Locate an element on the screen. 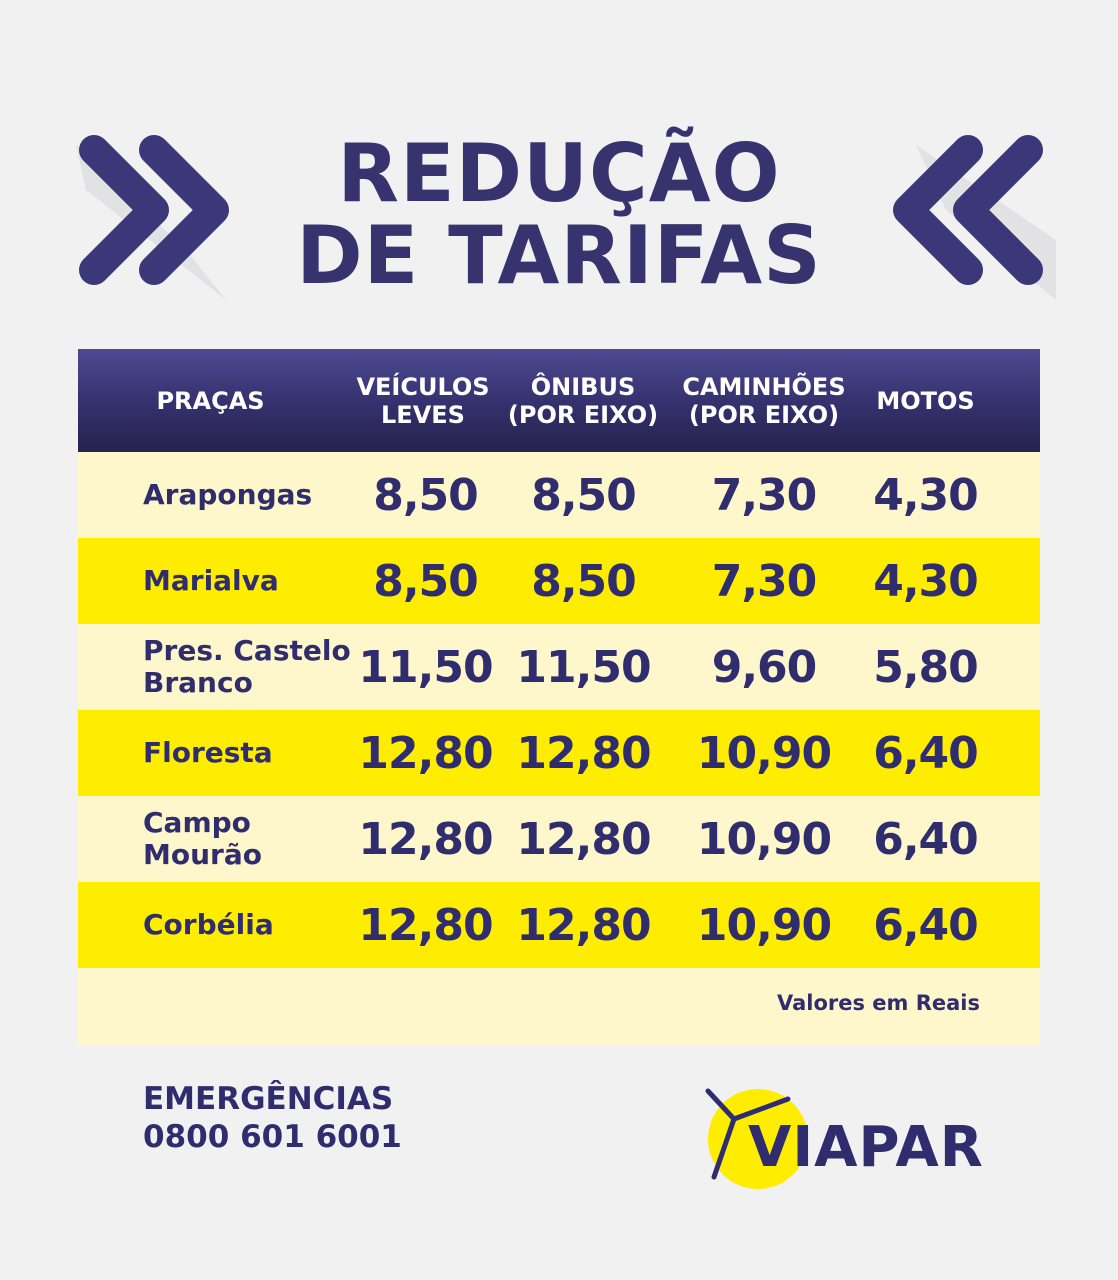 The width and height of the screenshot is (1118, 1280). header-caminhoes: CAMINHÕES (POR EIXO) is located at coordinates (764, 400).